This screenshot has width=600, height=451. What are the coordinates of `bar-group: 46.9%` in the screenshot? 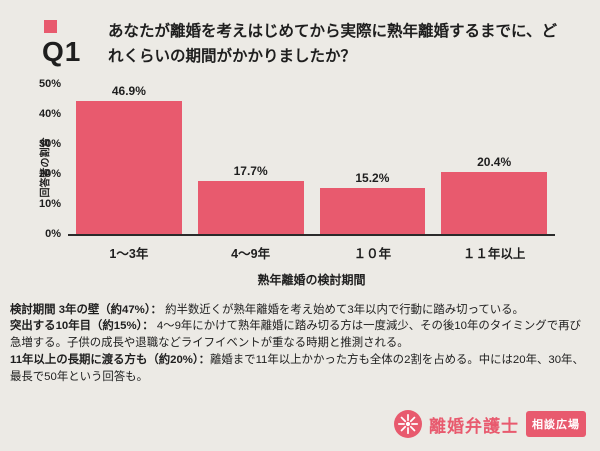 It's located at (129, 159).